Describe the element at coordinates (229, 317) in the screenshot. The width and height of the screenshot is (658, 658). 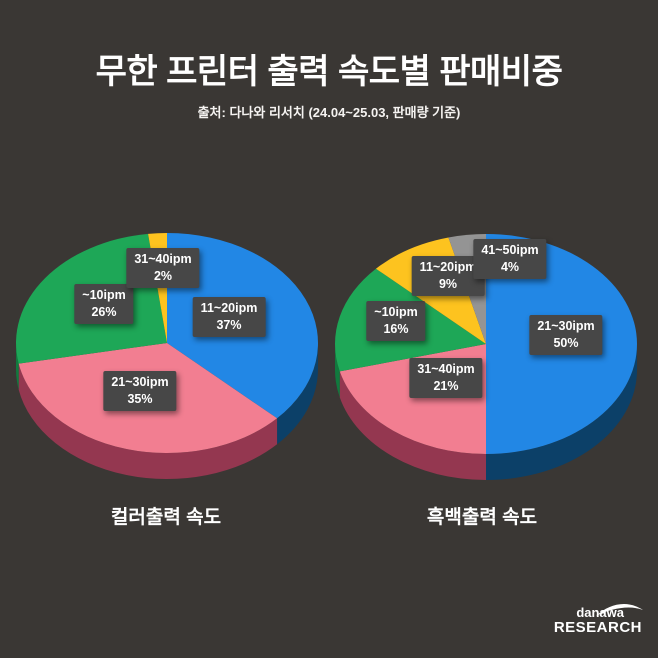
I see `slice-label-11~20ipm: 11~20ipm 37%` at that location.